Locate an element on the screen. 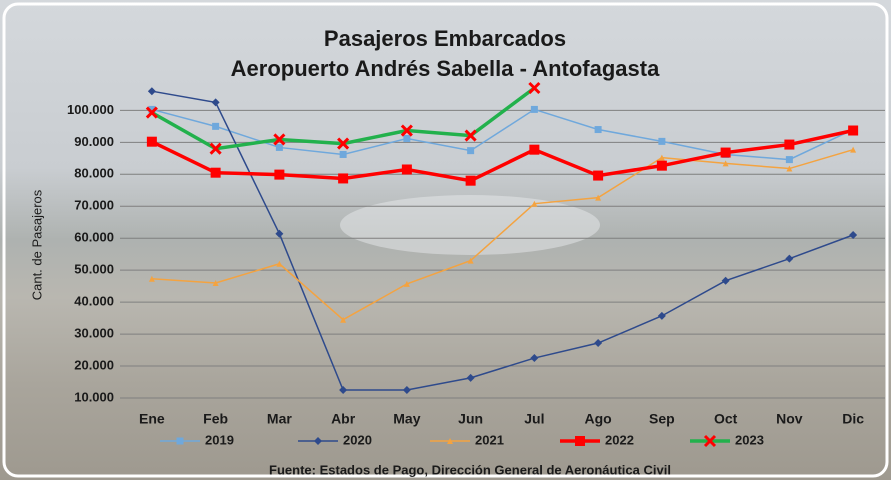  legend-label: 2020 is located at coordinates (357, 439).